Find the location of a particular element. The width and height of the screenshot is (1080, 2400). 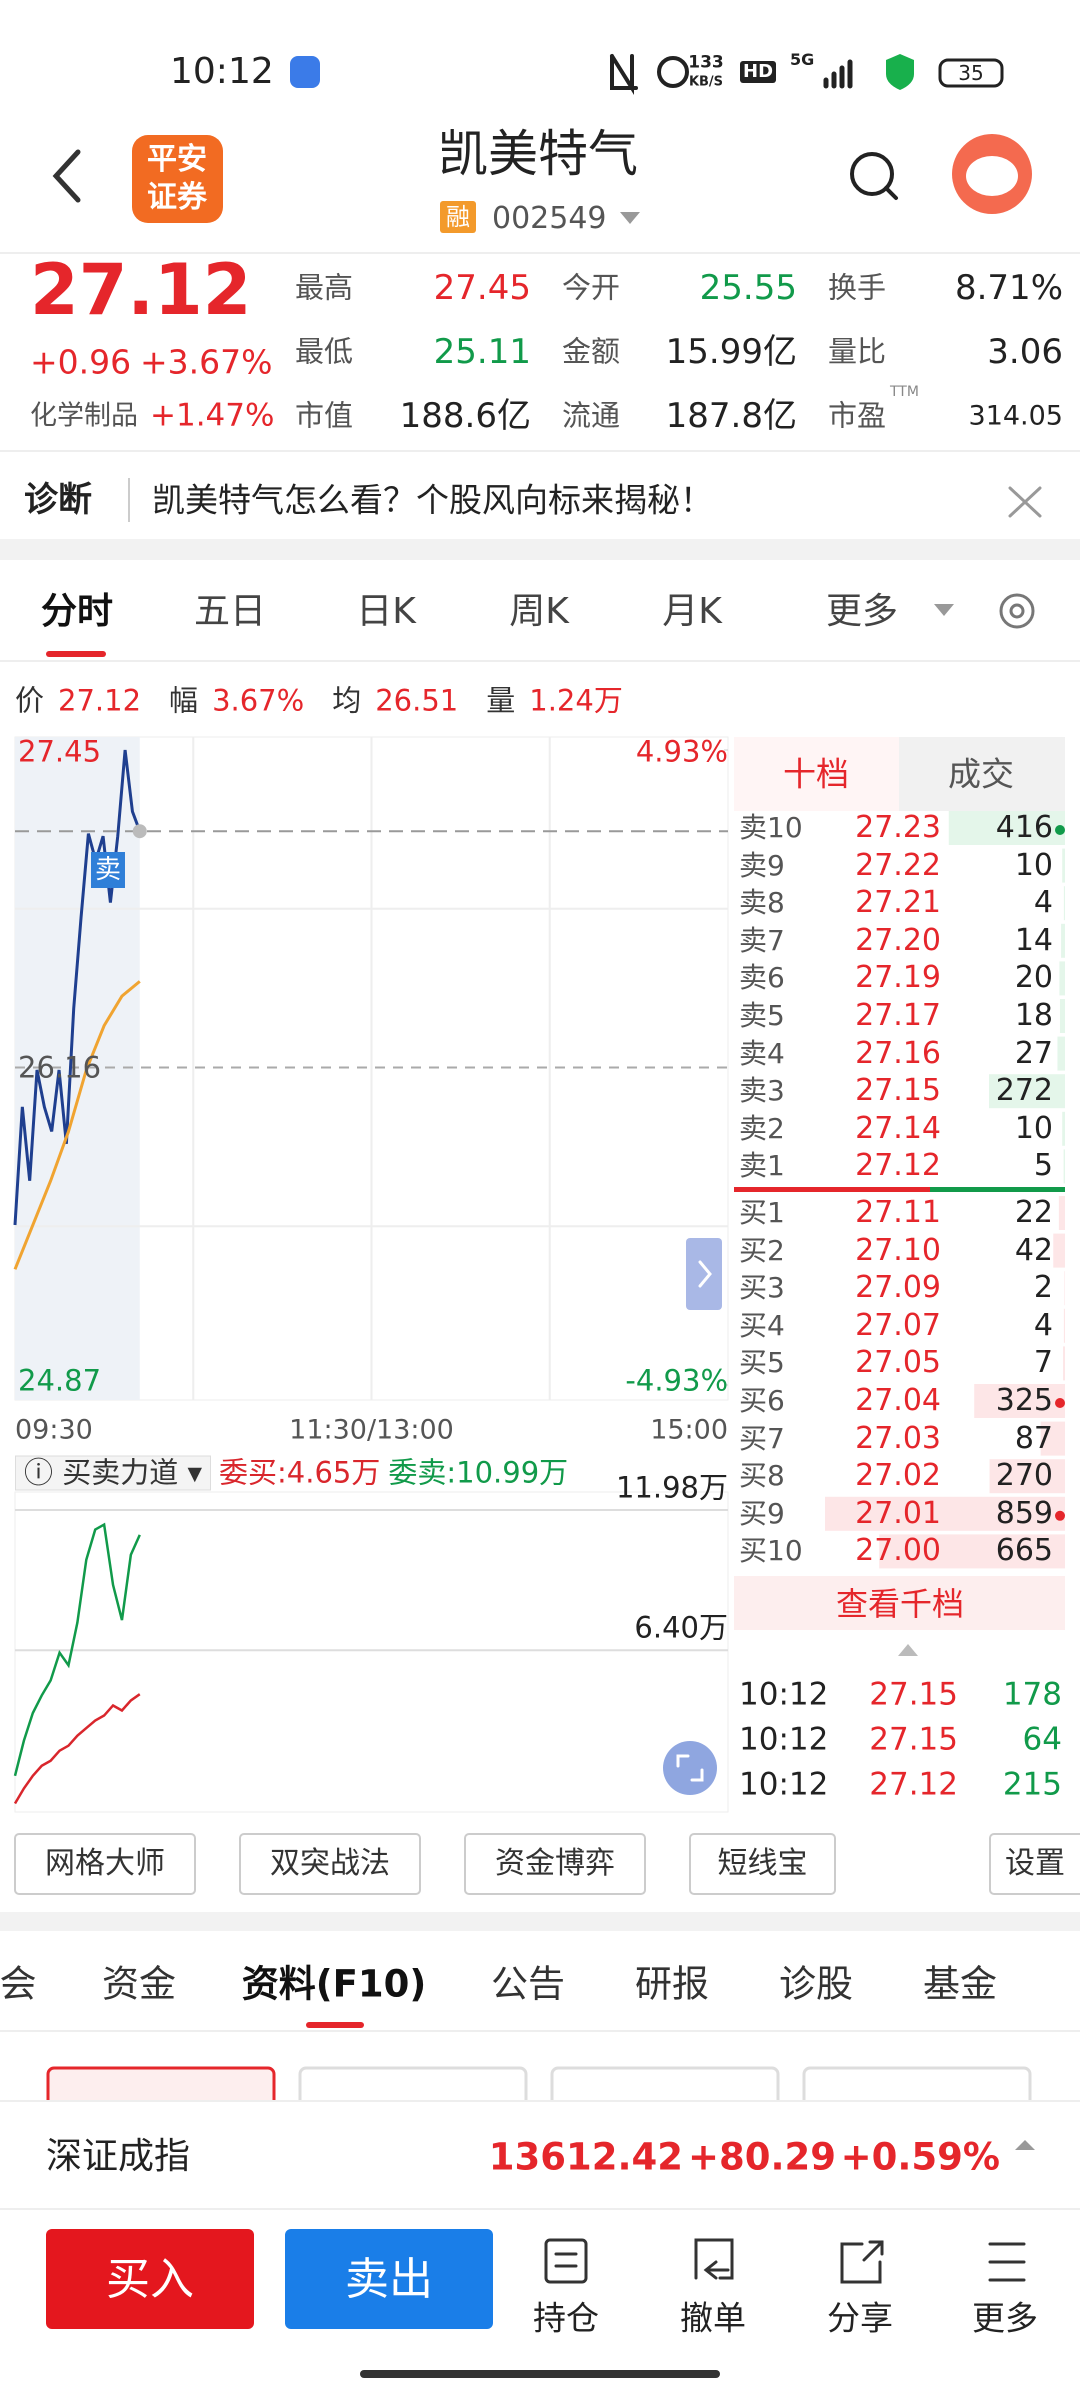

expand-tab is located at coordinates (704, 1274).